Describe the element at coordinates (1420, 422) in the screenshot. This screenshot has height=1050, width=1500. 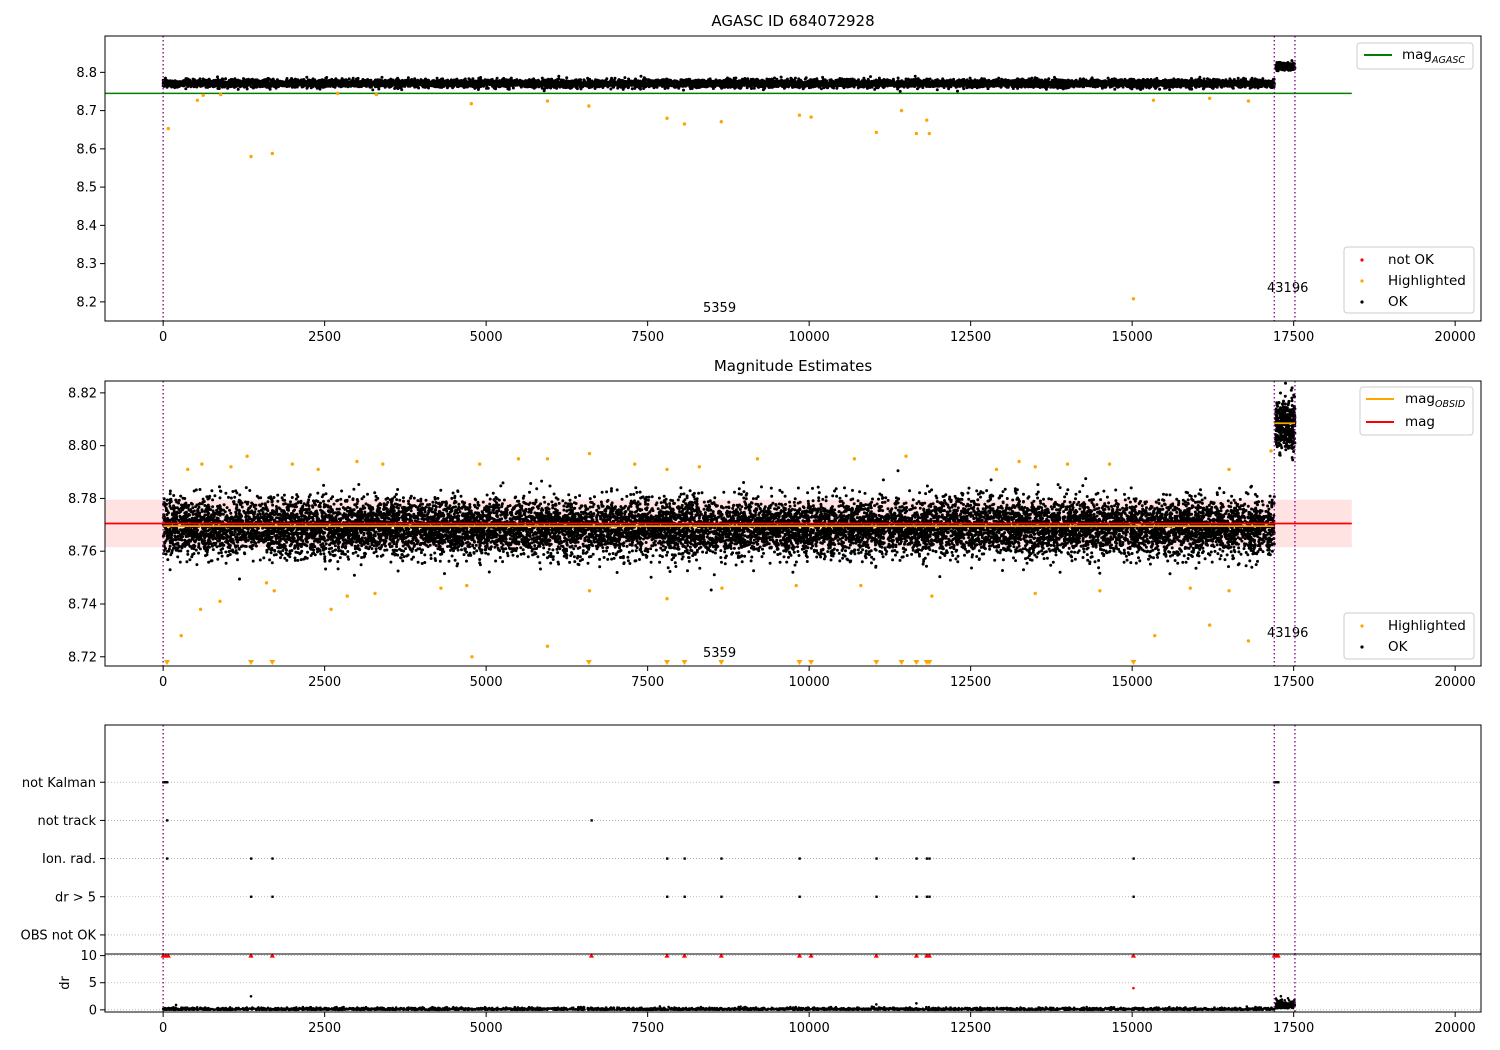
I see `legend-label-mag: mag` at that location.